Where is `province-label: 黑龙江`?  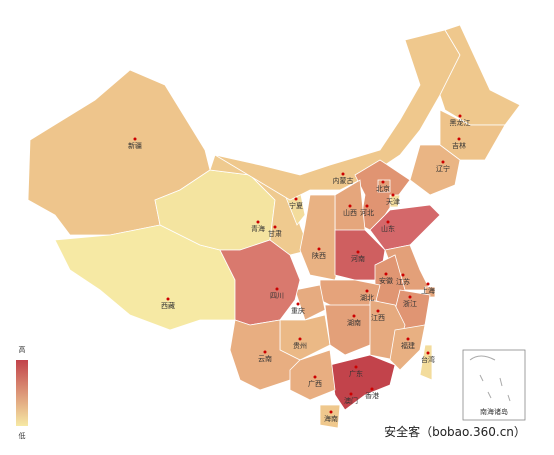
province-label: 黑龙江 is located at coordinates (460, 122).